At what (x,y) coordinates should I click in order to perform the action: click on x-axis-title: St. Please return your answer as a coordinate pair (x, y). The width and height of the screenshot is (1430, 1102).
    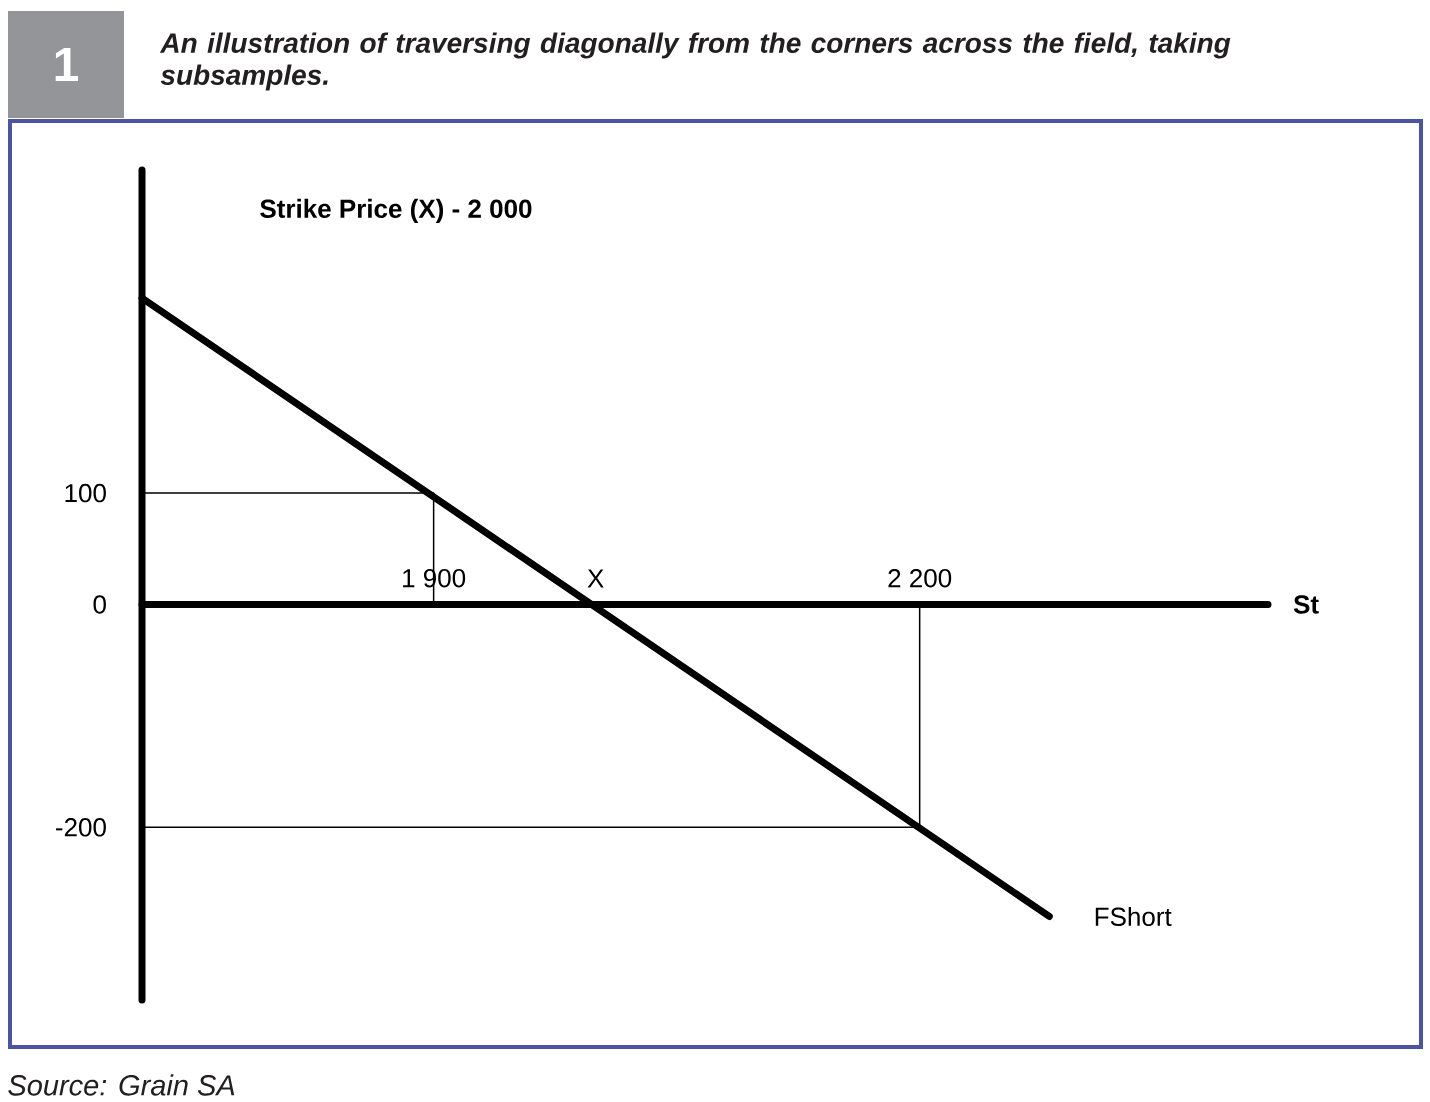
    Looking at the image, I should click on (1306, 604).